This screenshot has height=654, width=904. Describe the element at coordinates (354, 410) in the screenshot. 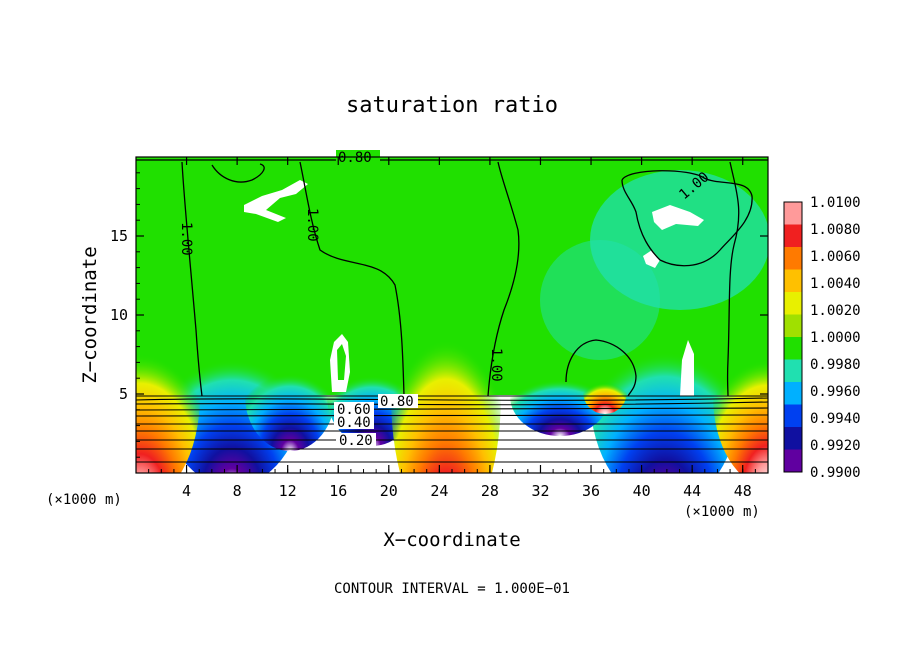

I see `contour-label: 0.60` at that location.